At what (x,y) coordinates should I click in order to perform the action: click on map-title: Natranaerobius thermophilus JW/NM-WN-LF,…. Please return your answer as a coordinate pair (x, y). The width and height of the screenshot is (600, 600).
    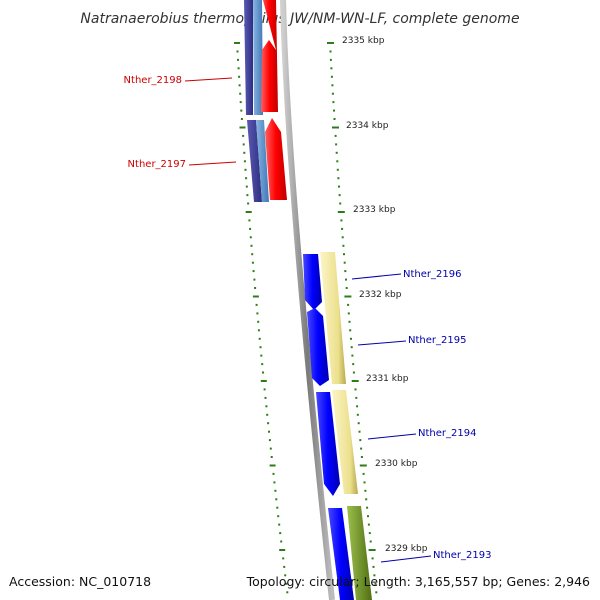
    Looking at the image, I should click on (299, 19).